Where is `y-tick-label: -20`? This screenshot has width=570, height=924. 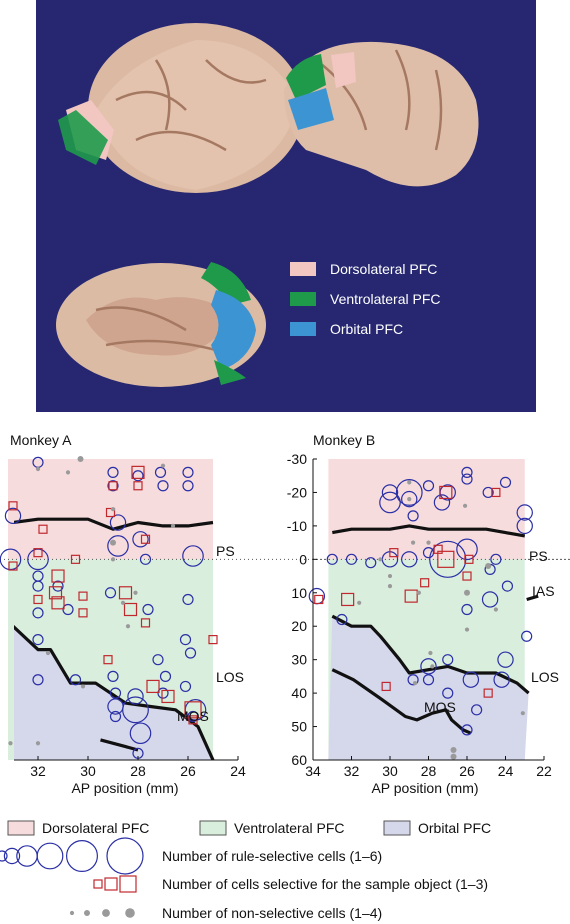
y-tick-label: -20 is located at coordinates (297, 492).